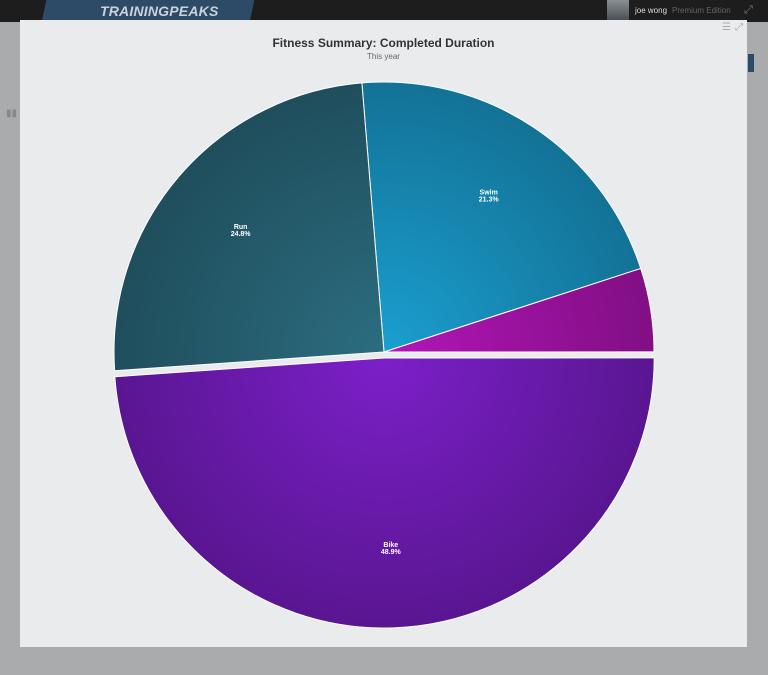 This screenshot has width=768, height=675. What do you see at coordinates (726, 27) in the screenshot?
I see `hamburger-menu-icon: ☰` at bounding box center [726, 27].